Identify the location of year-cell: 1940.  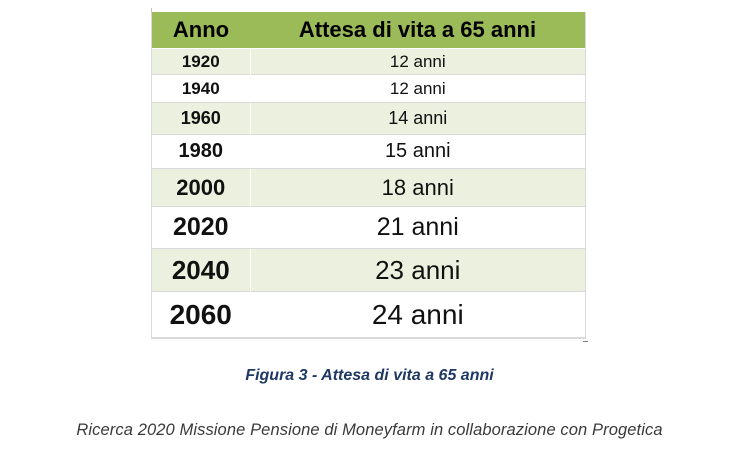
(201, 88).